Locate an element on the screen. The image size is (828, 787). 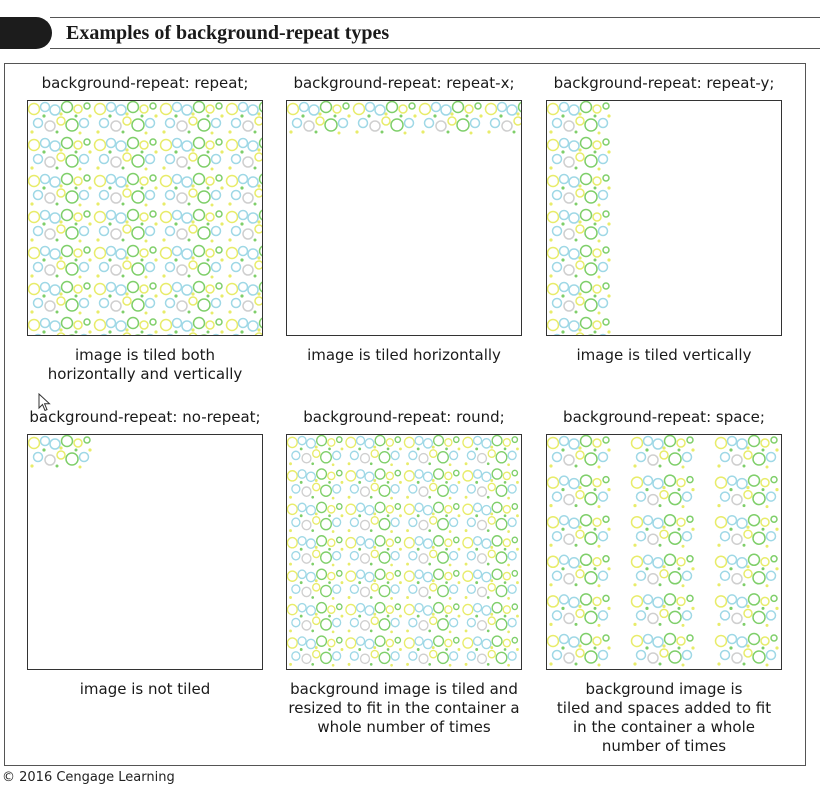
pattern-canvas is located at coordinates (579, 218).